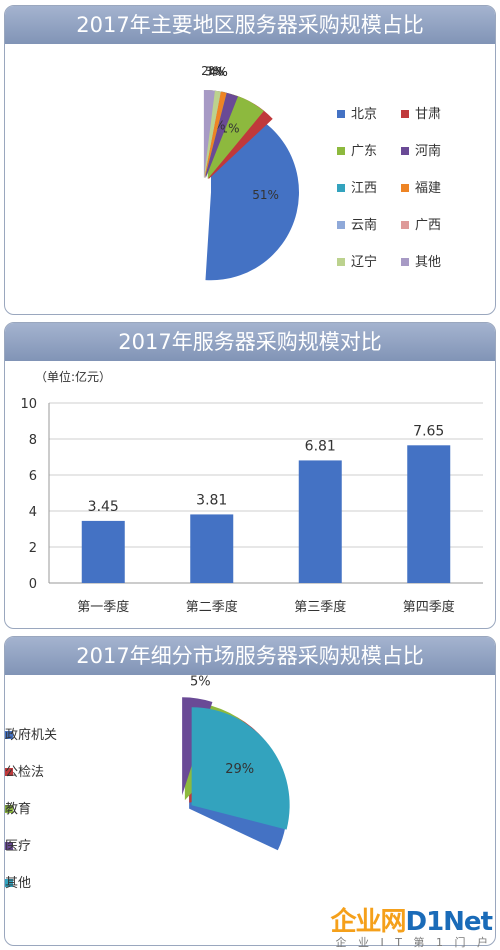 Image resolution: width=500 pixels, height=950 pixels. What do you see at coordinates (33, 476) in the screenshot?
I see `y-tick-label-4: 6` at bounding box center [33, 476].